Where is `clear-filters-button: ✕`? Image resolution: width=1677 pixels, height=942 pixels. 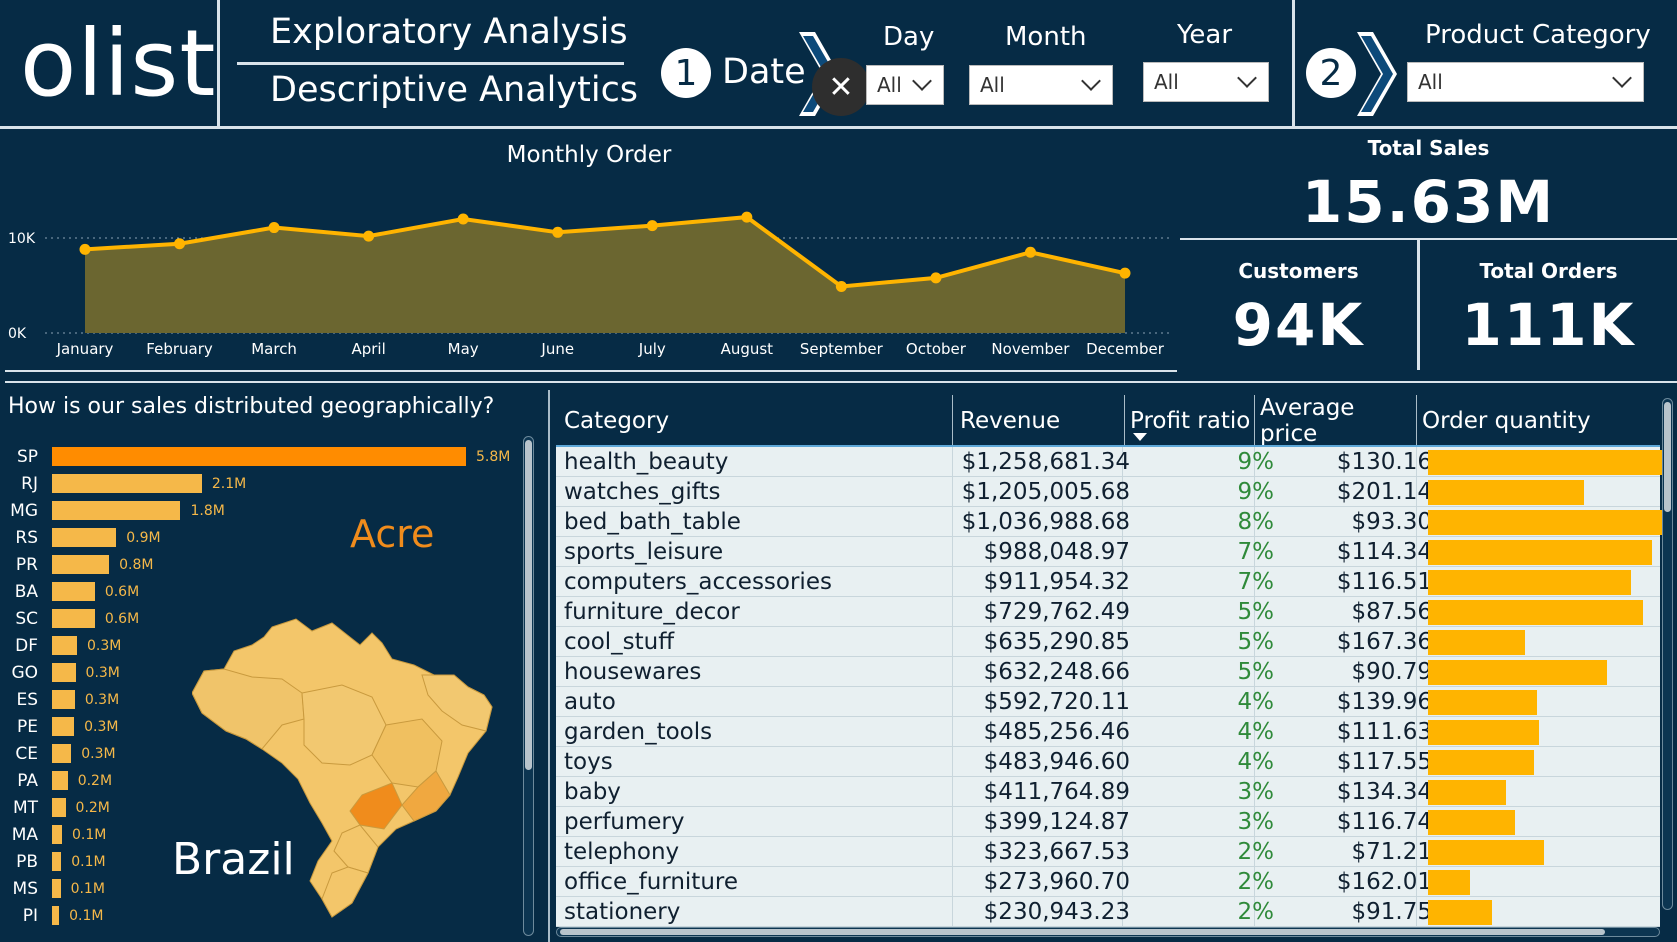
clear-filters-button: ✕ is located at coordinates (841, 87).